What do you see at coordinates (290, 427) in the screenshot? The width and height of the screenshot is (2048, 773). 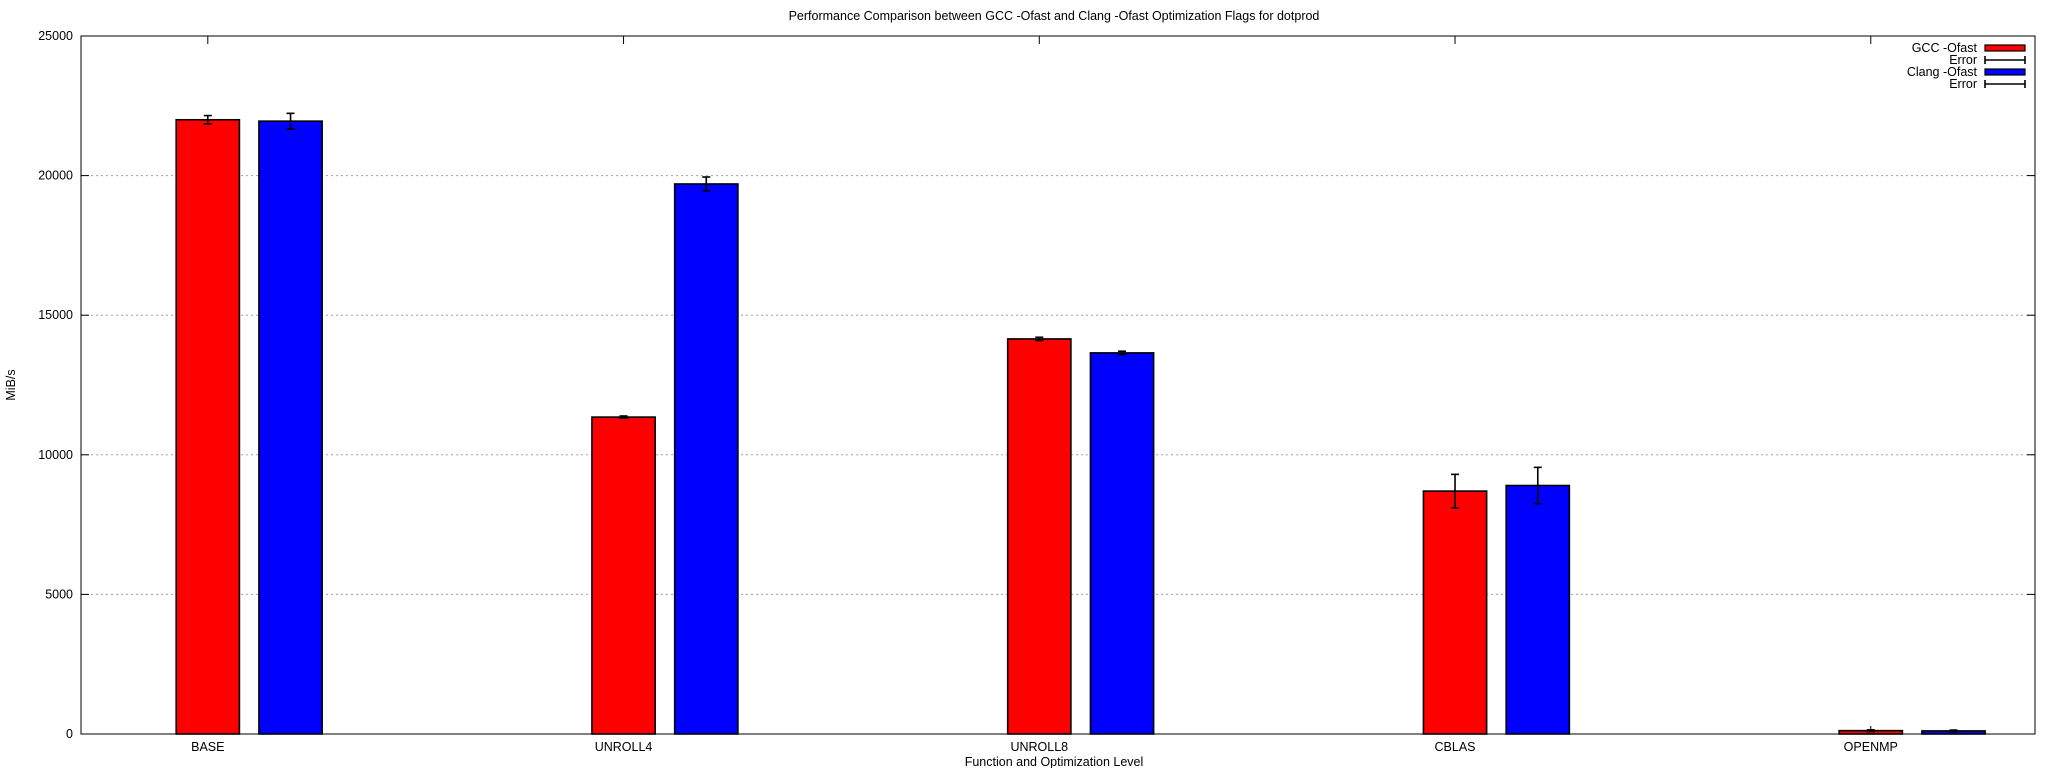 I see `bar-clang-base` at bounding box center [290, 427].